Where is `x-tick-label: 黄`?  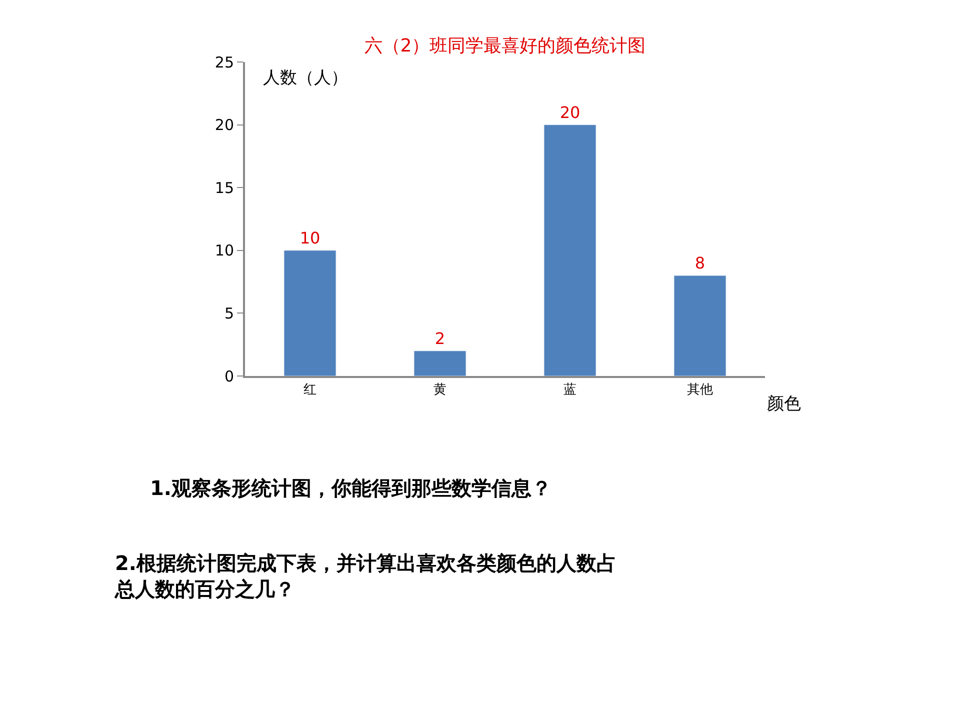 x-tick-label: 黄 is located at coordinates (440, 390).